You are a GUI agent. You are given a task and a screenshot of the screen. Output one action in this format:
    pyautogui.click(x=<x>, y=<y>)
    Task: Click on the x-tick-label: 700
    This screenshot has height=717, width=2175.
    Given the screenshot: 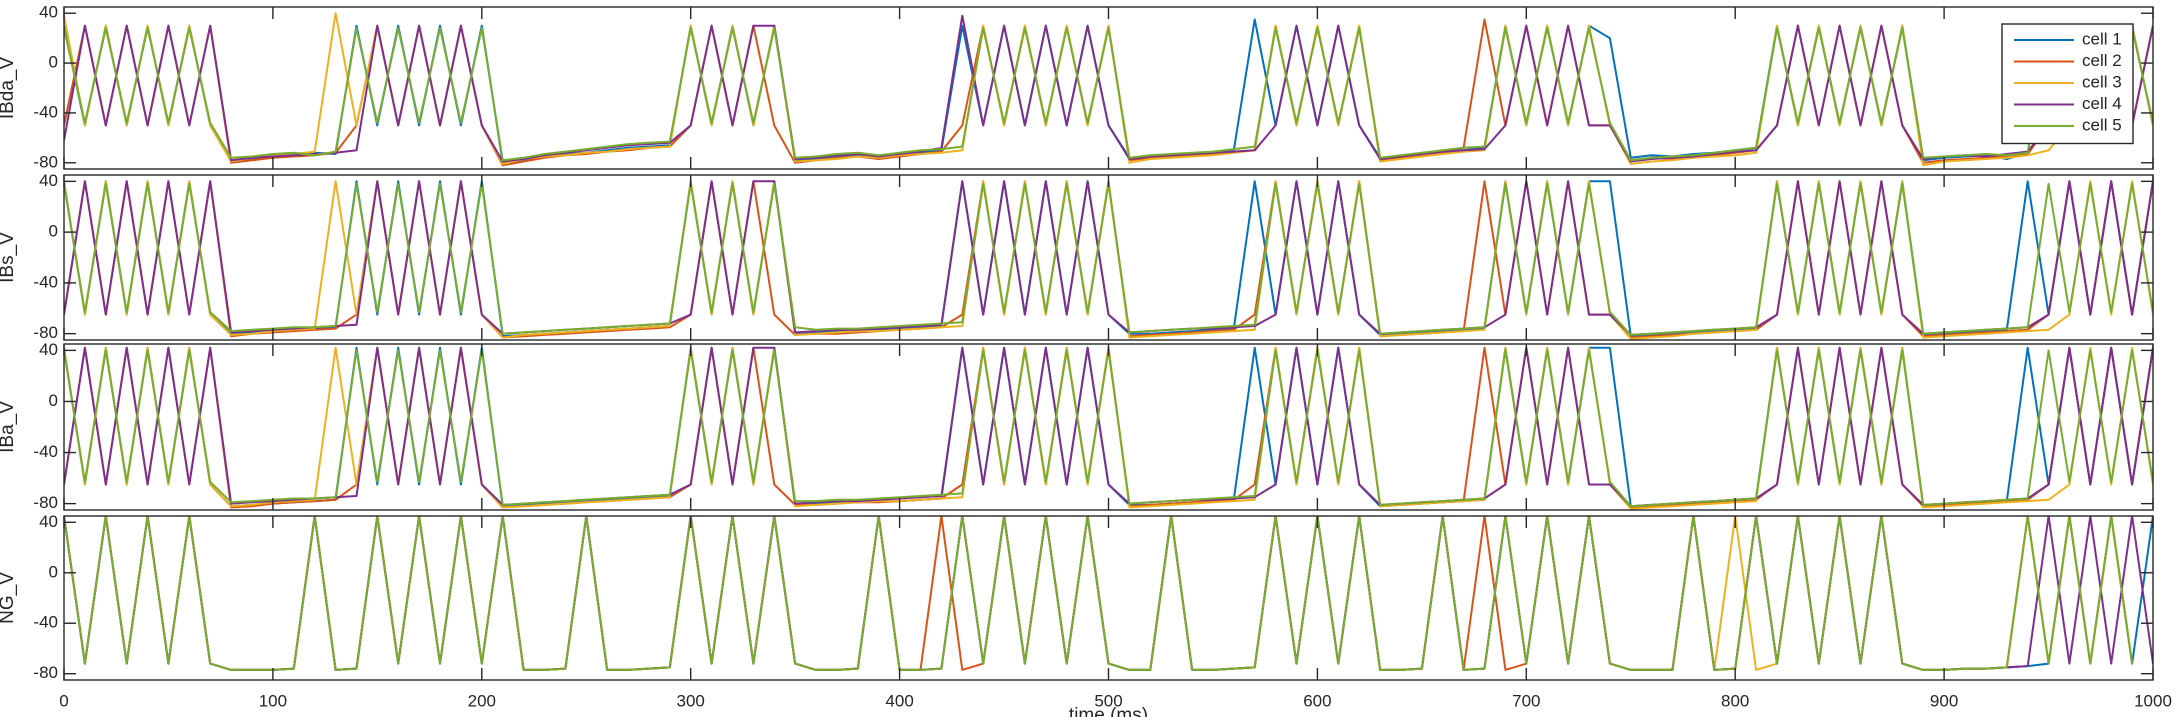 What is the action you would take?
    pyautogui.click(x=1526, y=700)
    